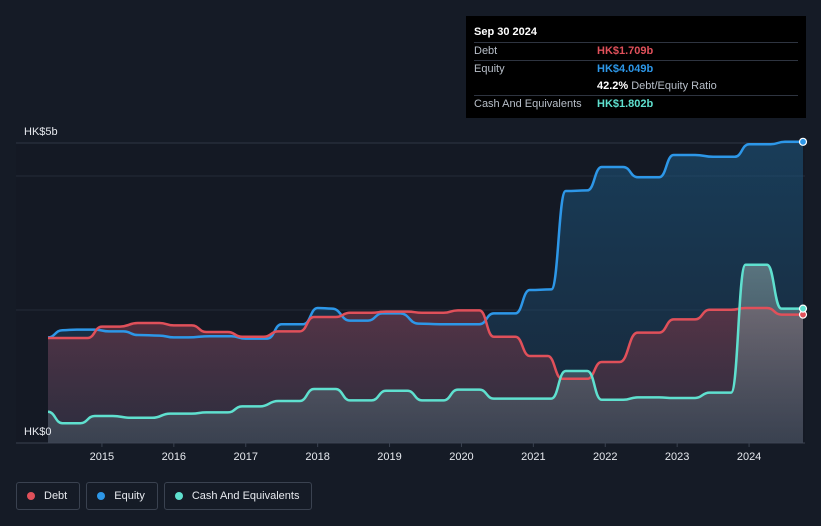  Describe the element at coordinates (389, 457) in the screenshot. I see `x-tick-label-2019: 2019` at that location.